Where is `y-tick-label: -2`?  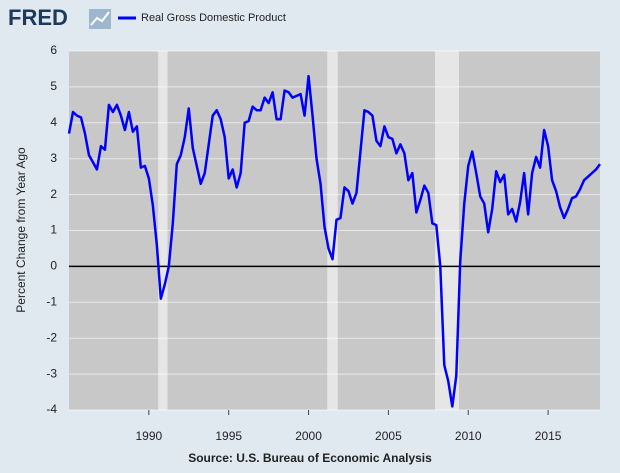 y-tick-label: -2 is located at coordinates (51, 337).